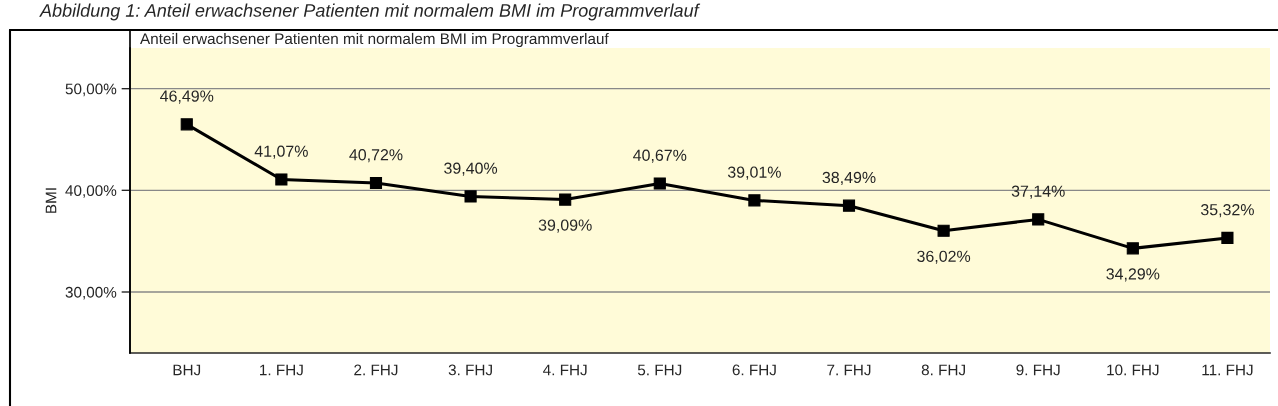 Image resolution: width=1278 pixels, height=406 pixels. I want to click on data-label: 39,09%, so click(565, 226).